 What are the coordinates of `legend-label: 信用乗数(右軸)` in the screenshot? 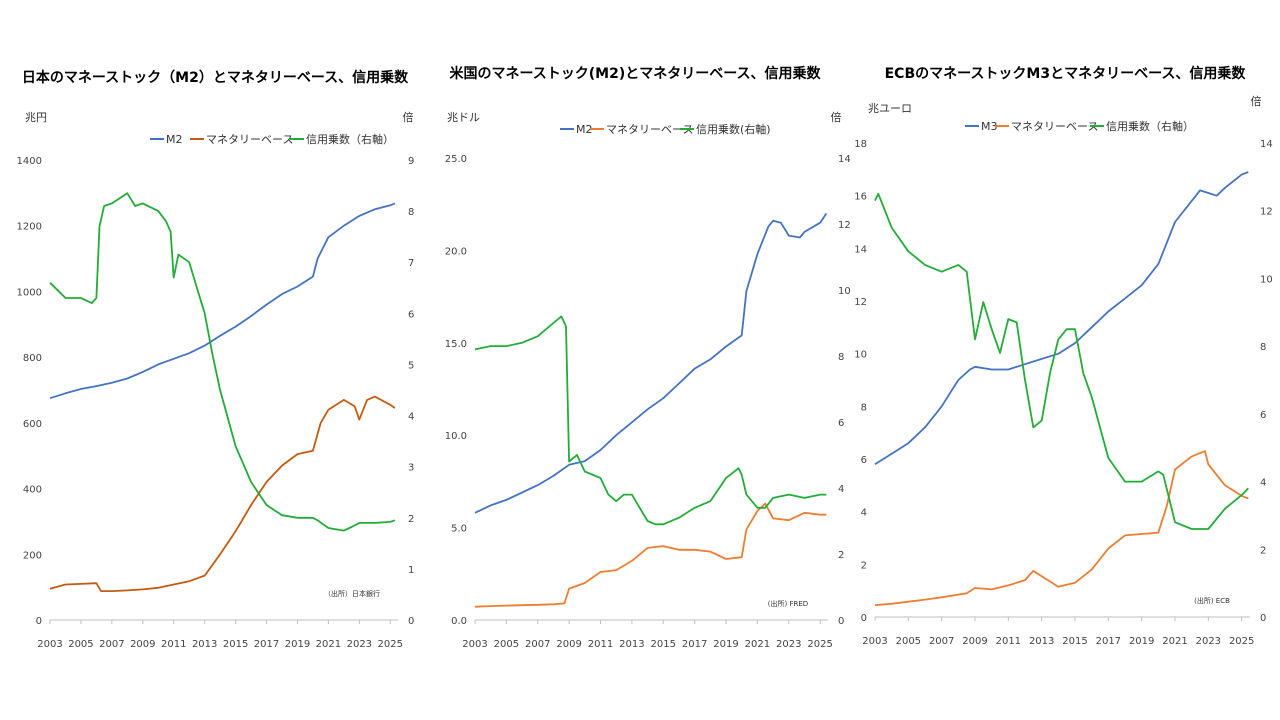 It's located at (733, 129).